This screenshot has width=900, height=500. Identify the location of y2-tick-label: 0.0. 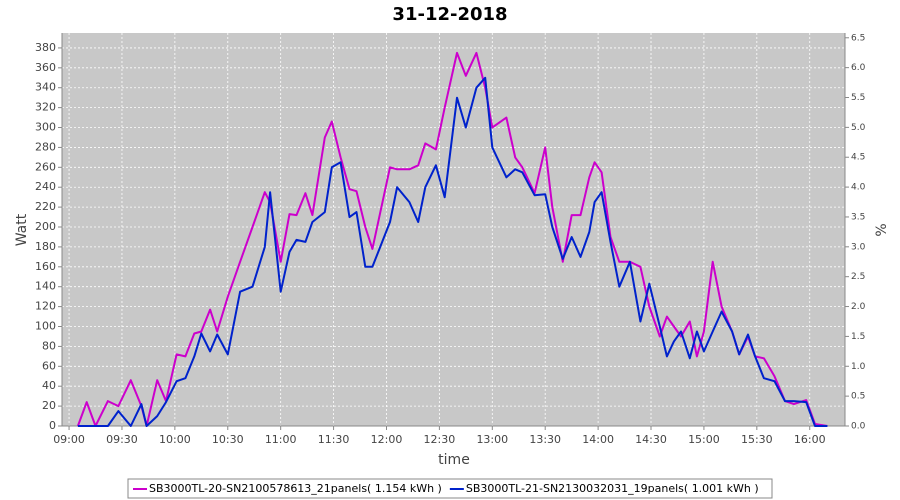
(858, 427).